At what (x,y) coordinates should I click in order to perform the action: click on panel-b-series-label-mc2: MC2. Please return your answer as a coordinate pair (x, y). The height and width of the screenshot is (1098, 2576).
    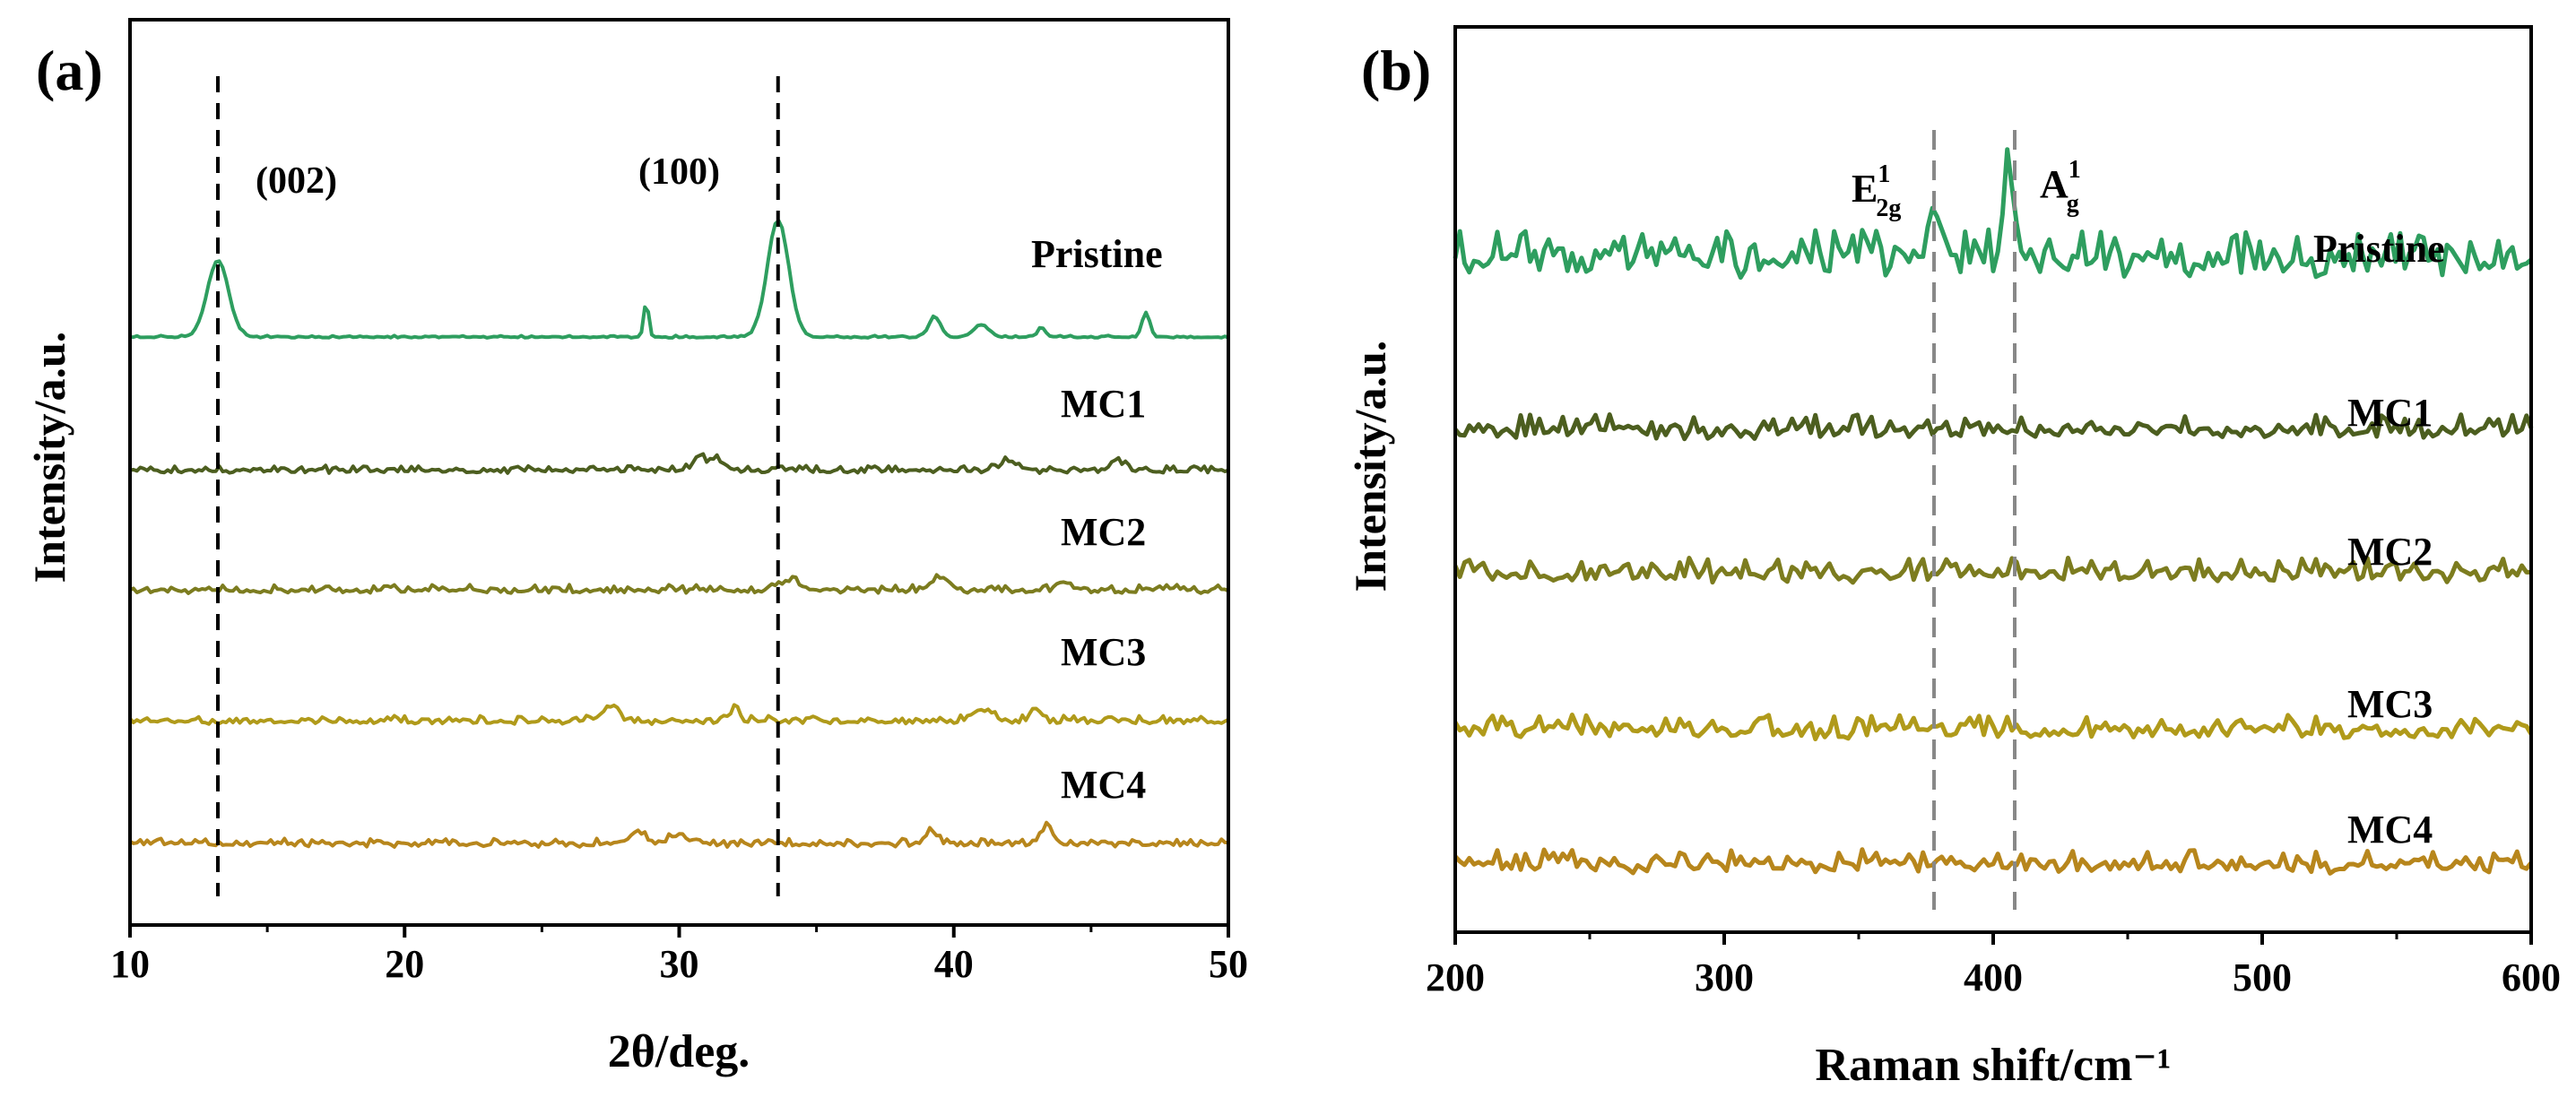
    Looking at the image, I should click on (2390, 552).